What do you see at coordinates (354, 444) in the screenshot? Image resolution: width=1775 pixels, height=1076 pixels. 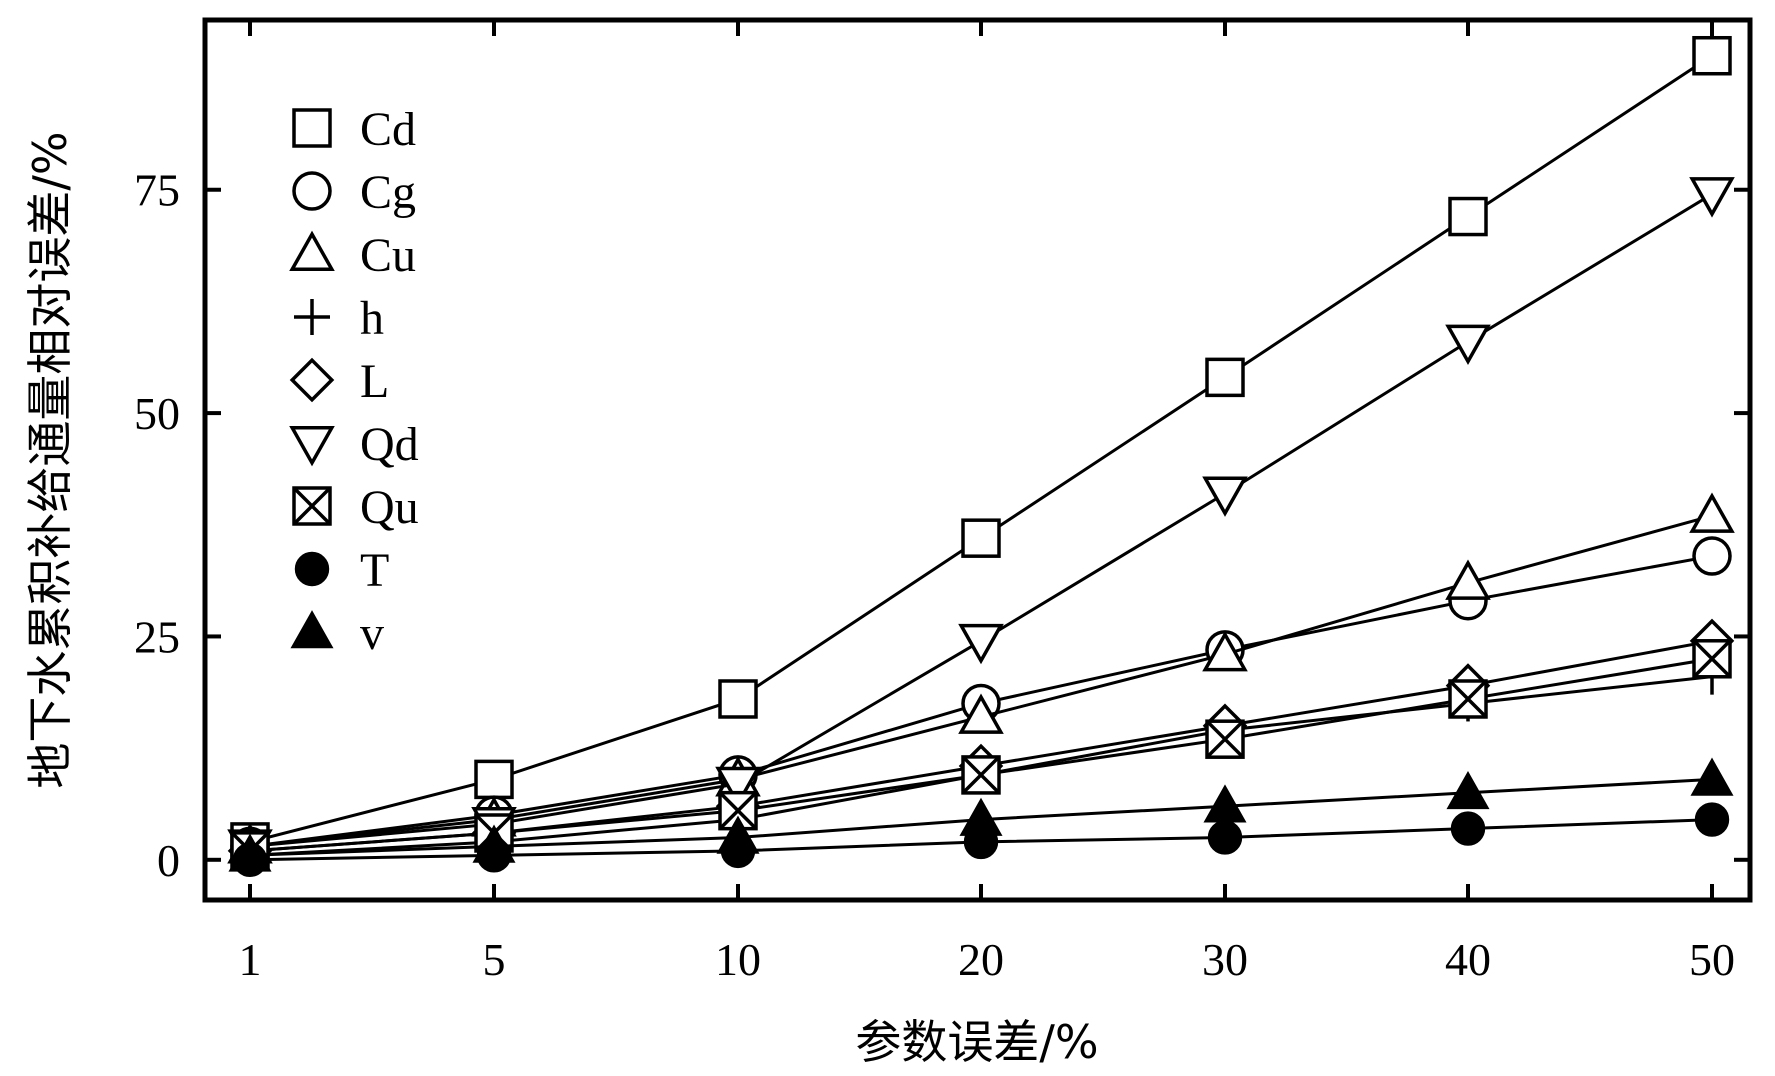 I see `legend-entry-Qd: Qd` at bounding box center [354, 444].